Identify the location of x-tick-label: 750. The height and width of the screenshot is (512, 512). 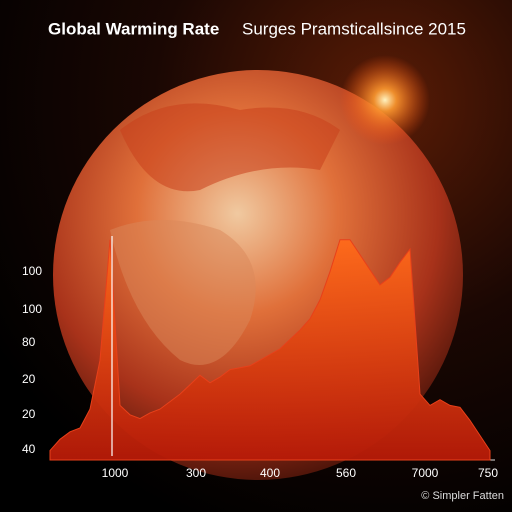
(488, 473).